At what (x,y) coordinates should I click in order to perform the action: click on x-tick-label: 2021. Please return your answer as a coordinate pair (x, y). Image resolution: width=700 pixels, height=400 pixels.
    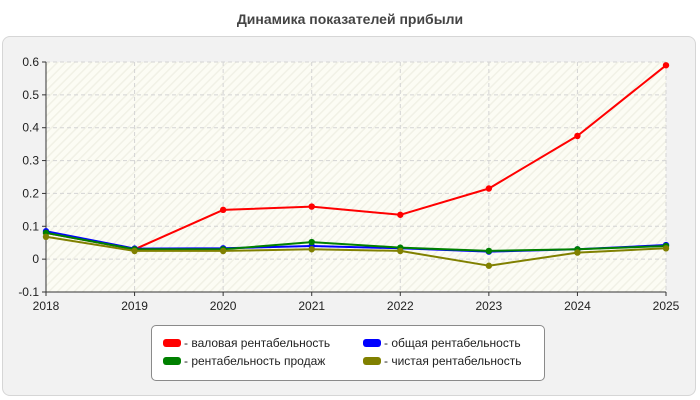
    Looking at the image, I should click on (311, 306).